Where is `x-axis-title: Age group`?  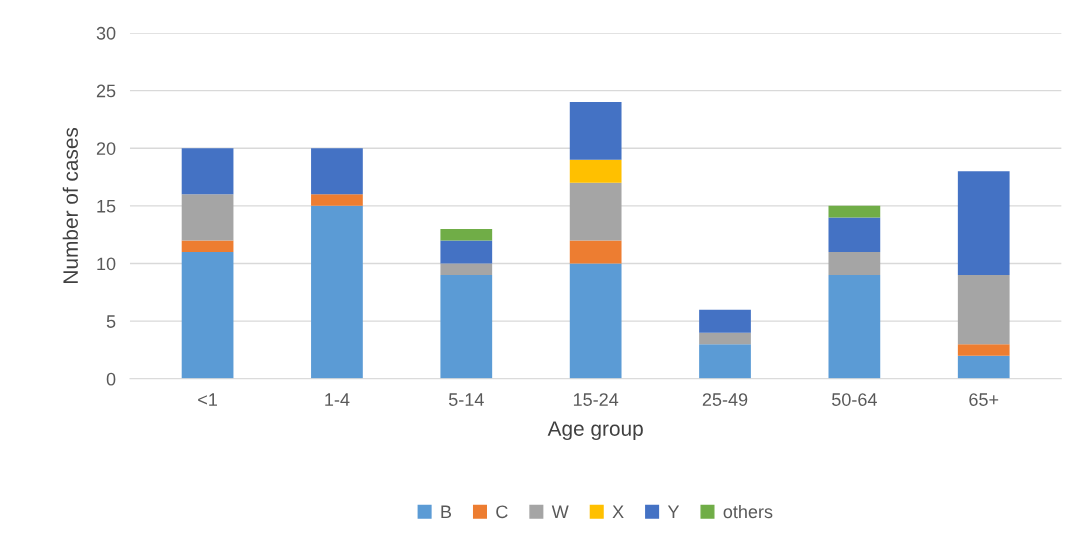 x-axis-title: Age group is located at coordinates (595, 431).